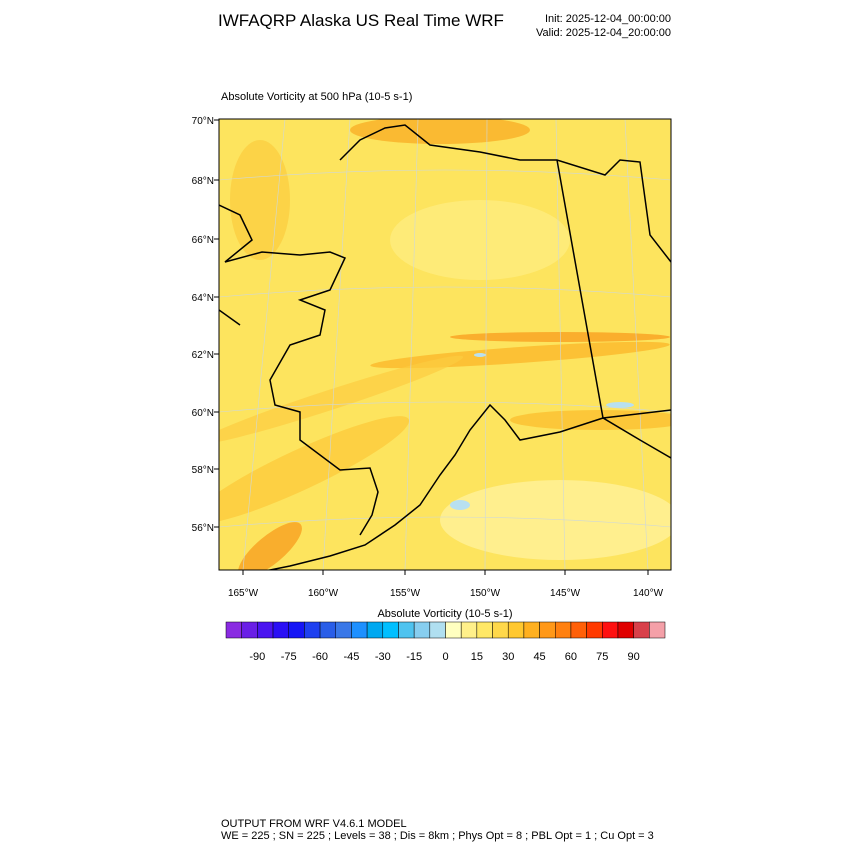 The image size is (850, 850). What do you see at coordinates (539, 657) in the screenshot?
I see `colorbar-tick-label: 45` at bounding box center [539, 657].